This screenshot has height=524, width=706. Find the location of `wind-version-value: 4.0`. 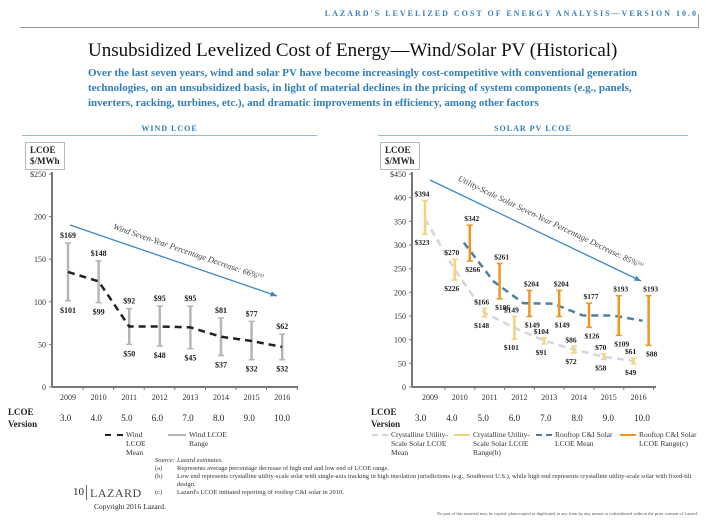

wind-version-value: 4.0 is located at coordinates (96, 418).